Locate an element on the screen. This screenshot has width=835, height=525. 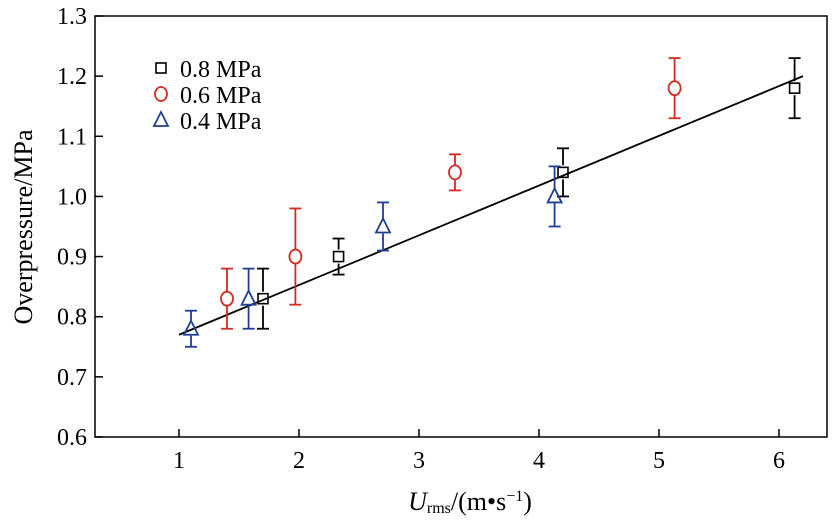
x-axis-title-exp: −1 is located at coordinates (514, 496).